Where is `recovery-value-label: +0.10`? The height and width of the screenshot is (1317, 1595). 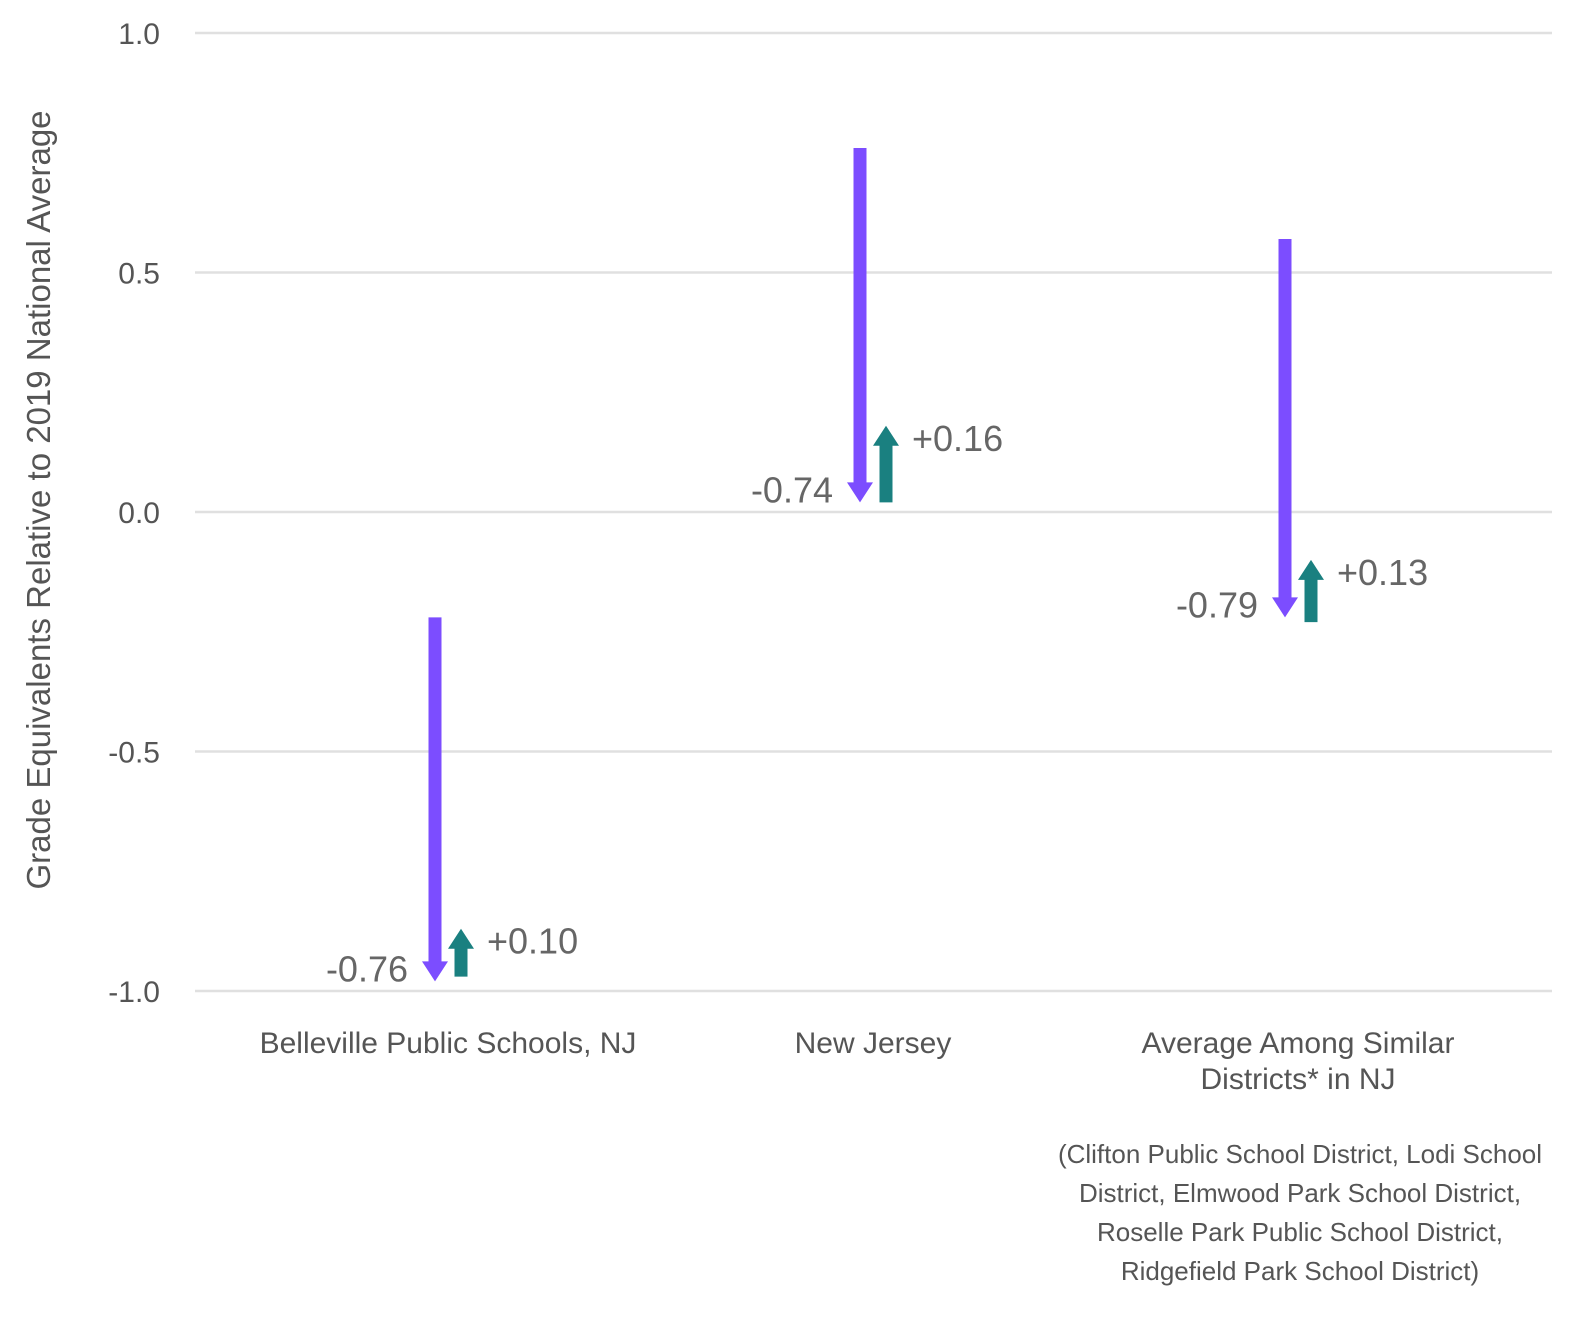
recovery-value-label: +0.10 is located at coordinates (532, 941).